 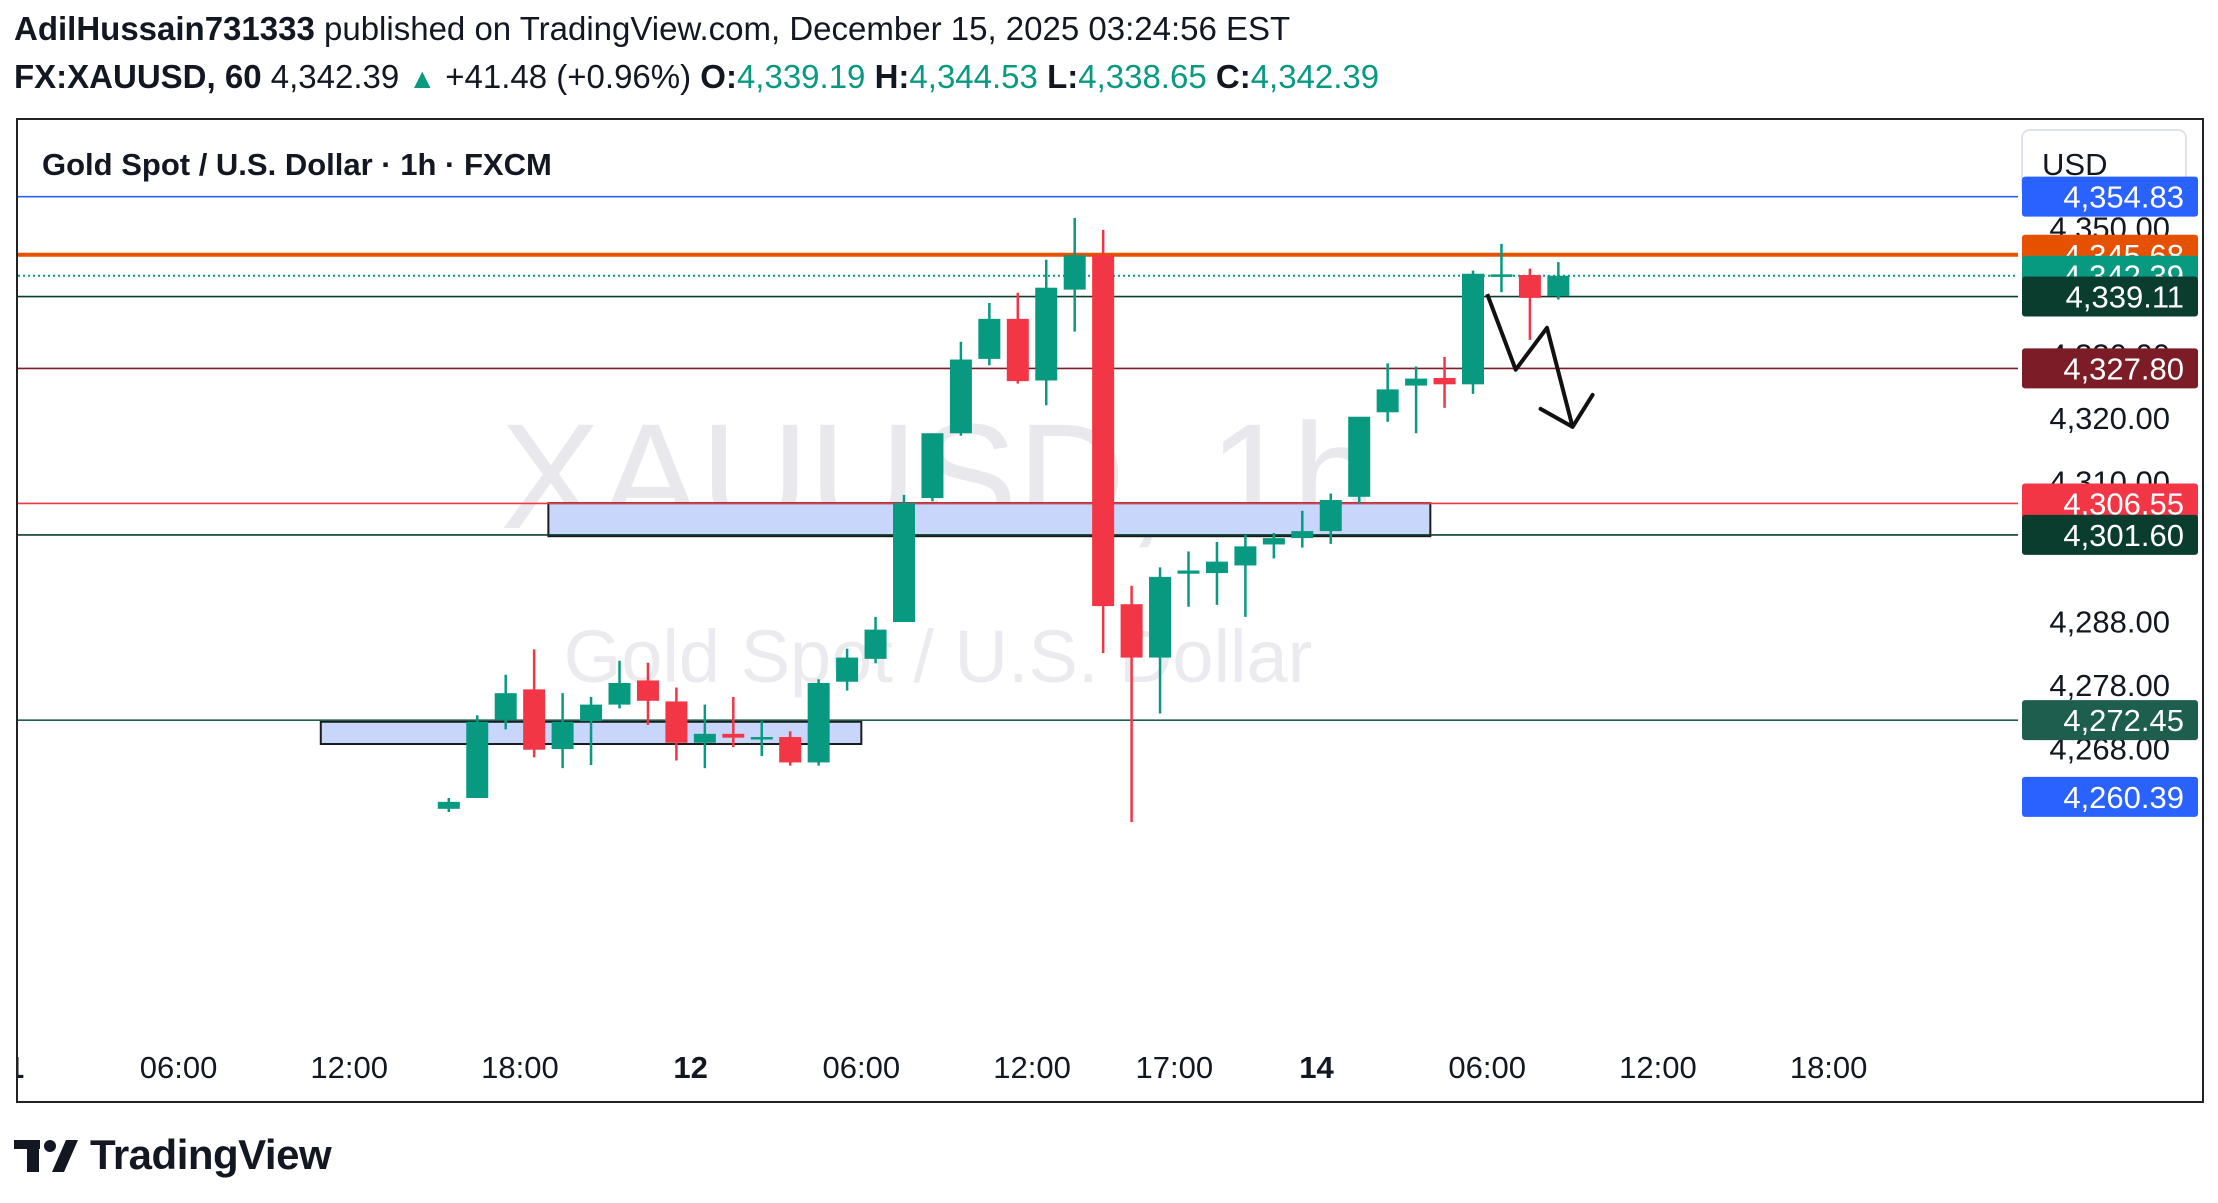 I want to click on projection-arrow, so click(x=1530, y=360).